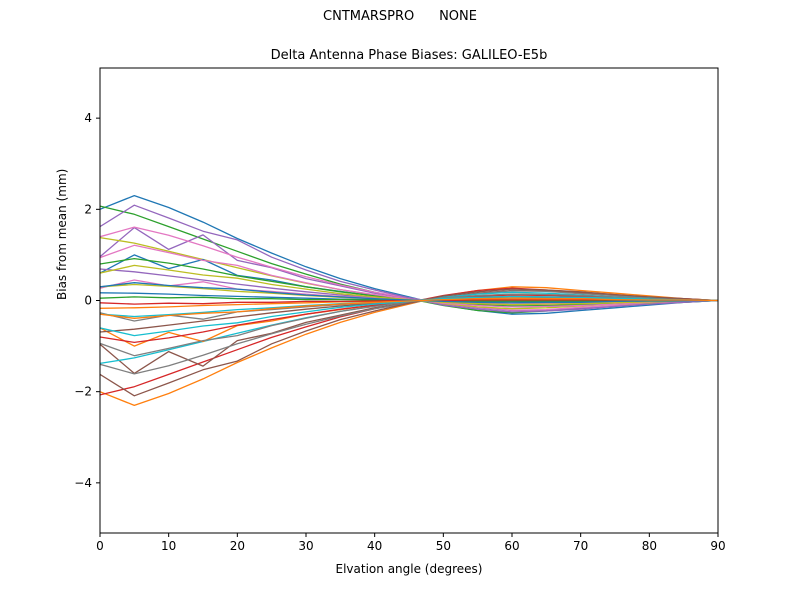 This screenshot has height=600, width=800. I want to click on figure-suptitle: CNTMARSPRO NONE, so click(400, 16).